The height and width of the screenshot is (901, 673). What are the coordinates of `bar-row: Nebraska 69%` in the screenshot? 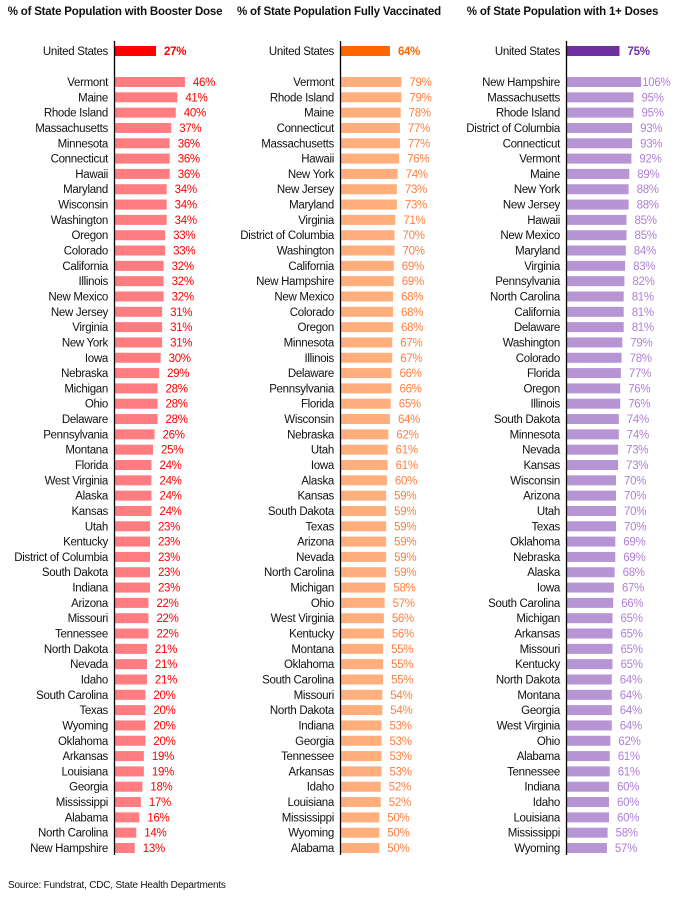 It's located at (579, 557).